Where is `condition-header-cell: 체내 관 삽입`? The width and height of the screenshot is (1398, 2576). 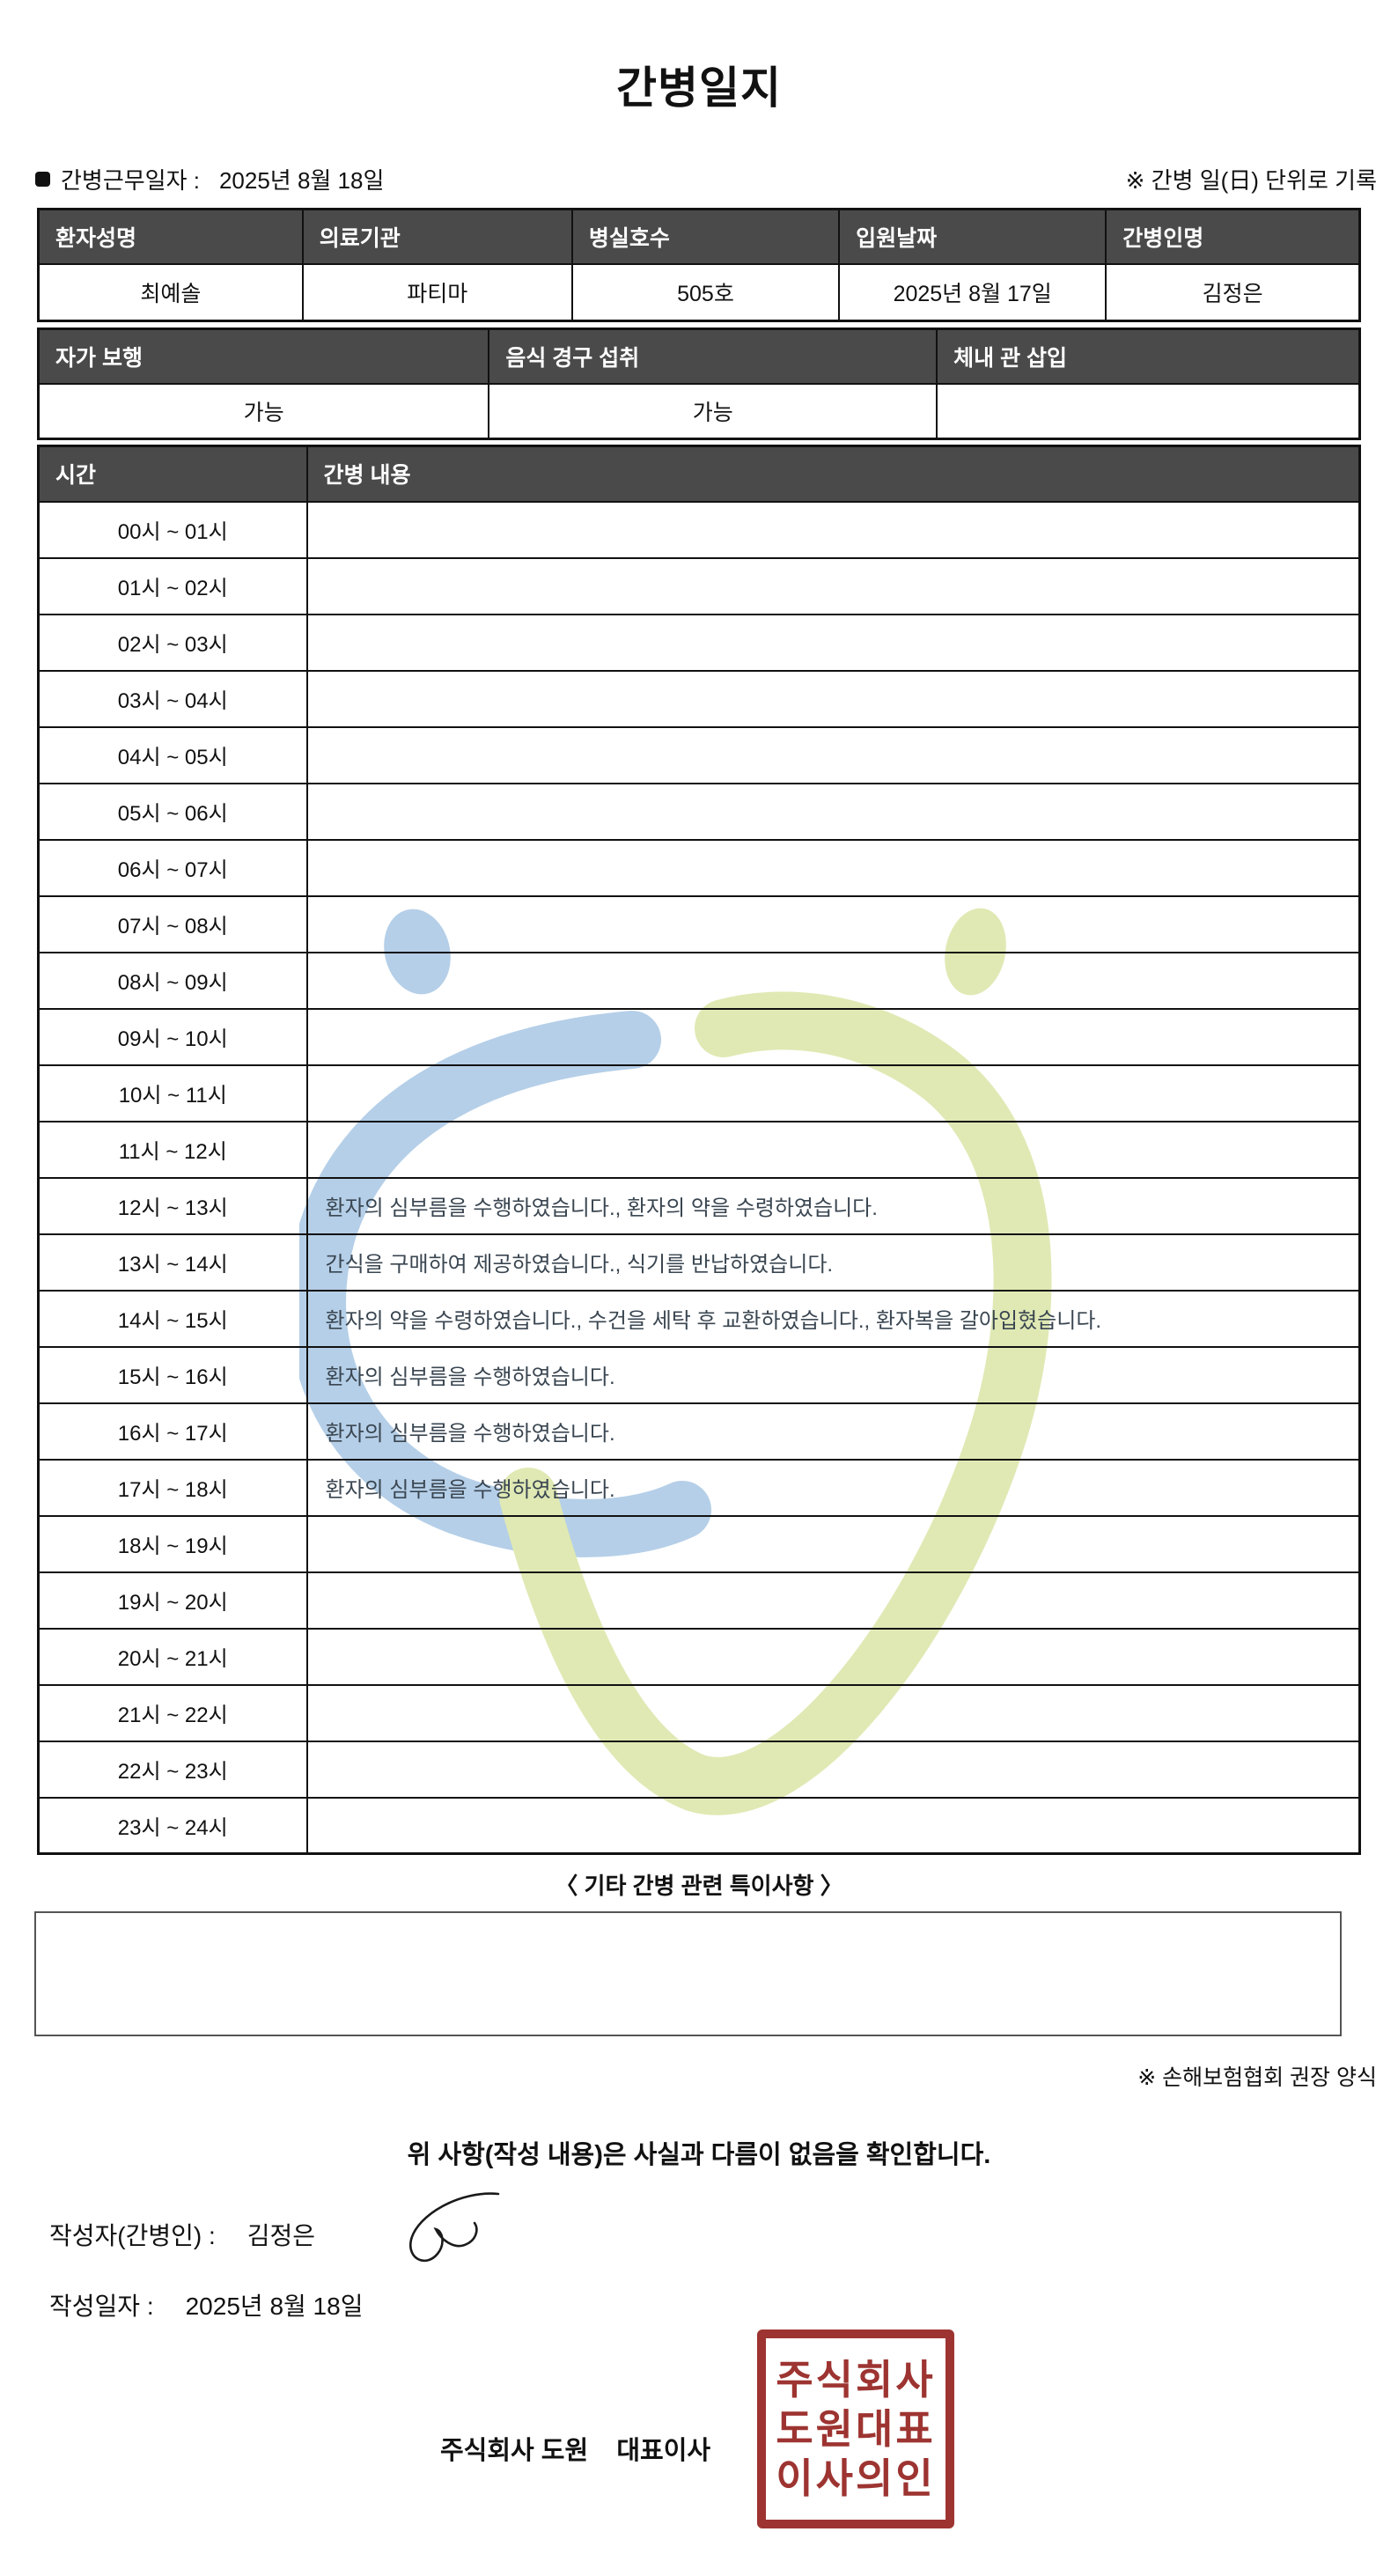 condition-header-cell: 체내 관 삽입 is located at coordinates (1148, 356).